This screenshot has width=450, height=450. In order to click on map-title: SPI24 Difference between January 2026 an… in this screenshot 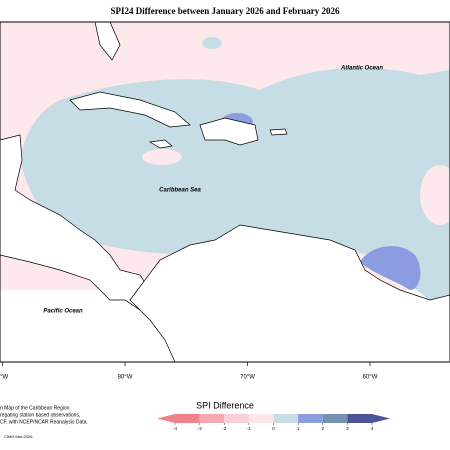, I will do `click(225, 11)`.